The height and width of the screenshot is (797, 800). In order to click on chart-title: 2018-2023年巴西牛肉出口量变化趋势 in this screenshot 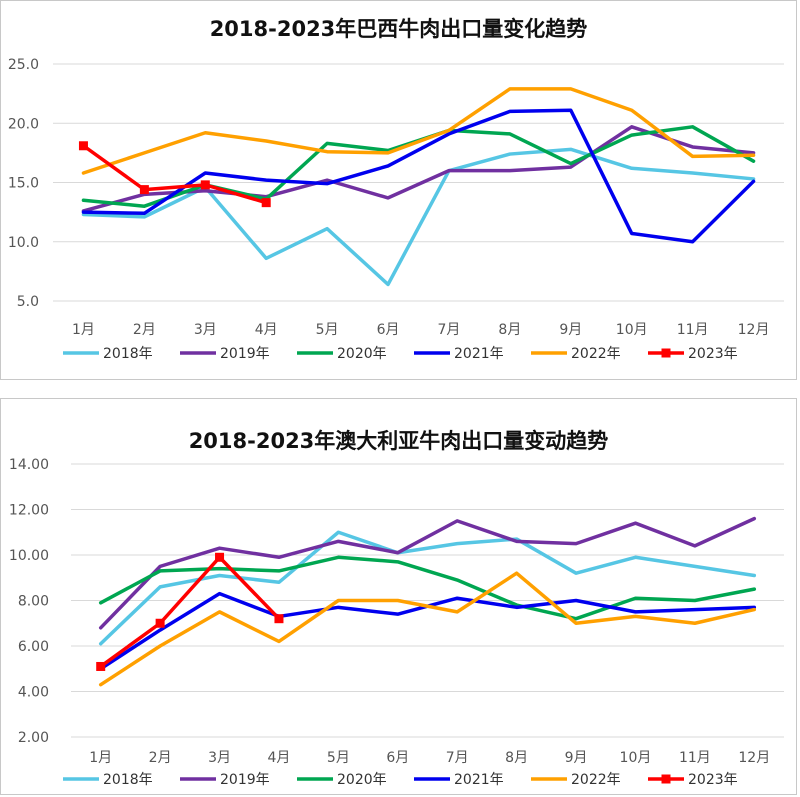, I will do `click(398, 29)`.